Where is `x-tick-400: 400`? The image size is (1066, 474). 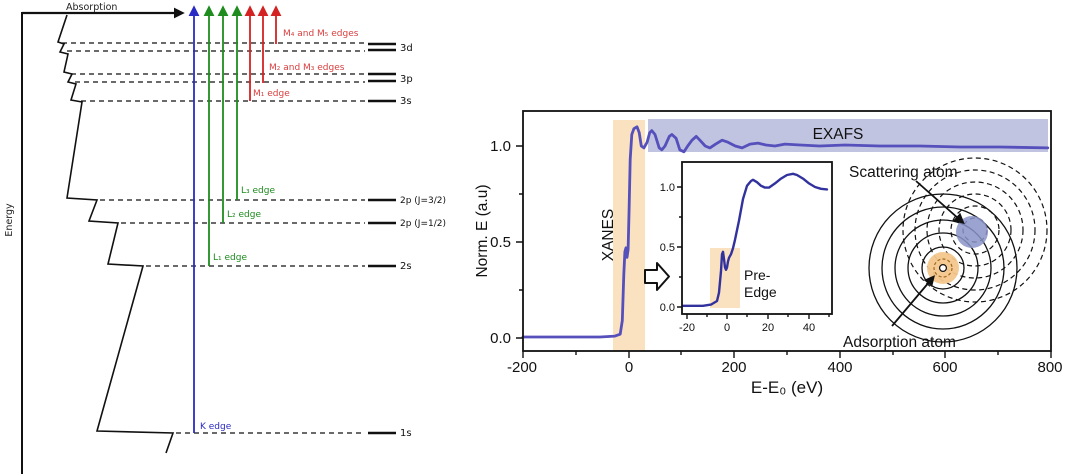
x-tick-400: 400 is located at coordinates (839, 367).